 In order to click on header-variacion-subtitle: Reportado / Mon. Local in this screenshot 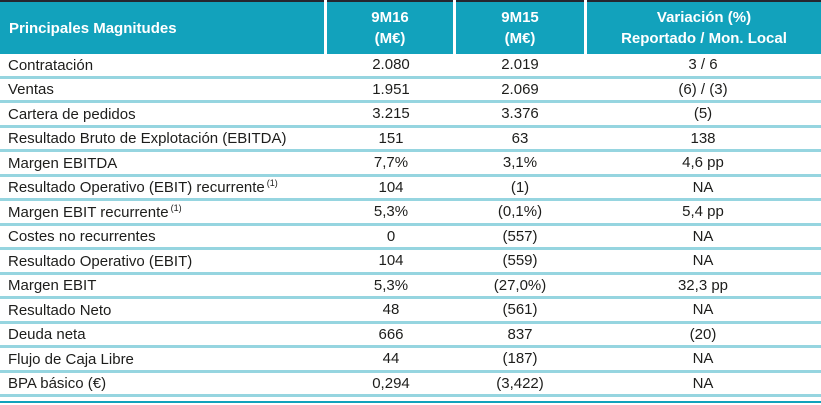, I will do `click(704, 38)`.